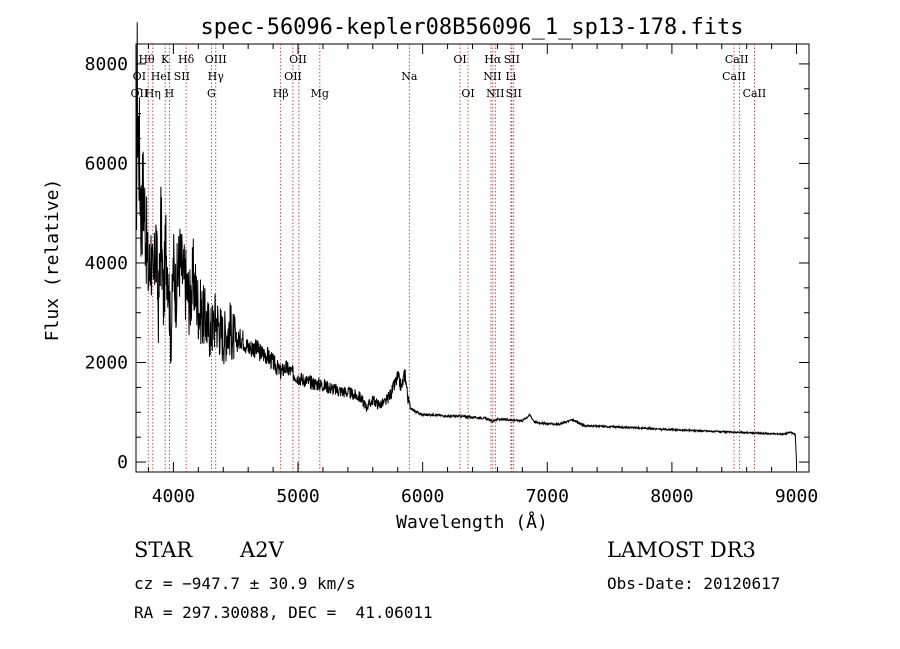  Describe the element at coordinates (472, 522) in the screenshot. I see `x-axis-label: Wavelength (Å)` at that location.